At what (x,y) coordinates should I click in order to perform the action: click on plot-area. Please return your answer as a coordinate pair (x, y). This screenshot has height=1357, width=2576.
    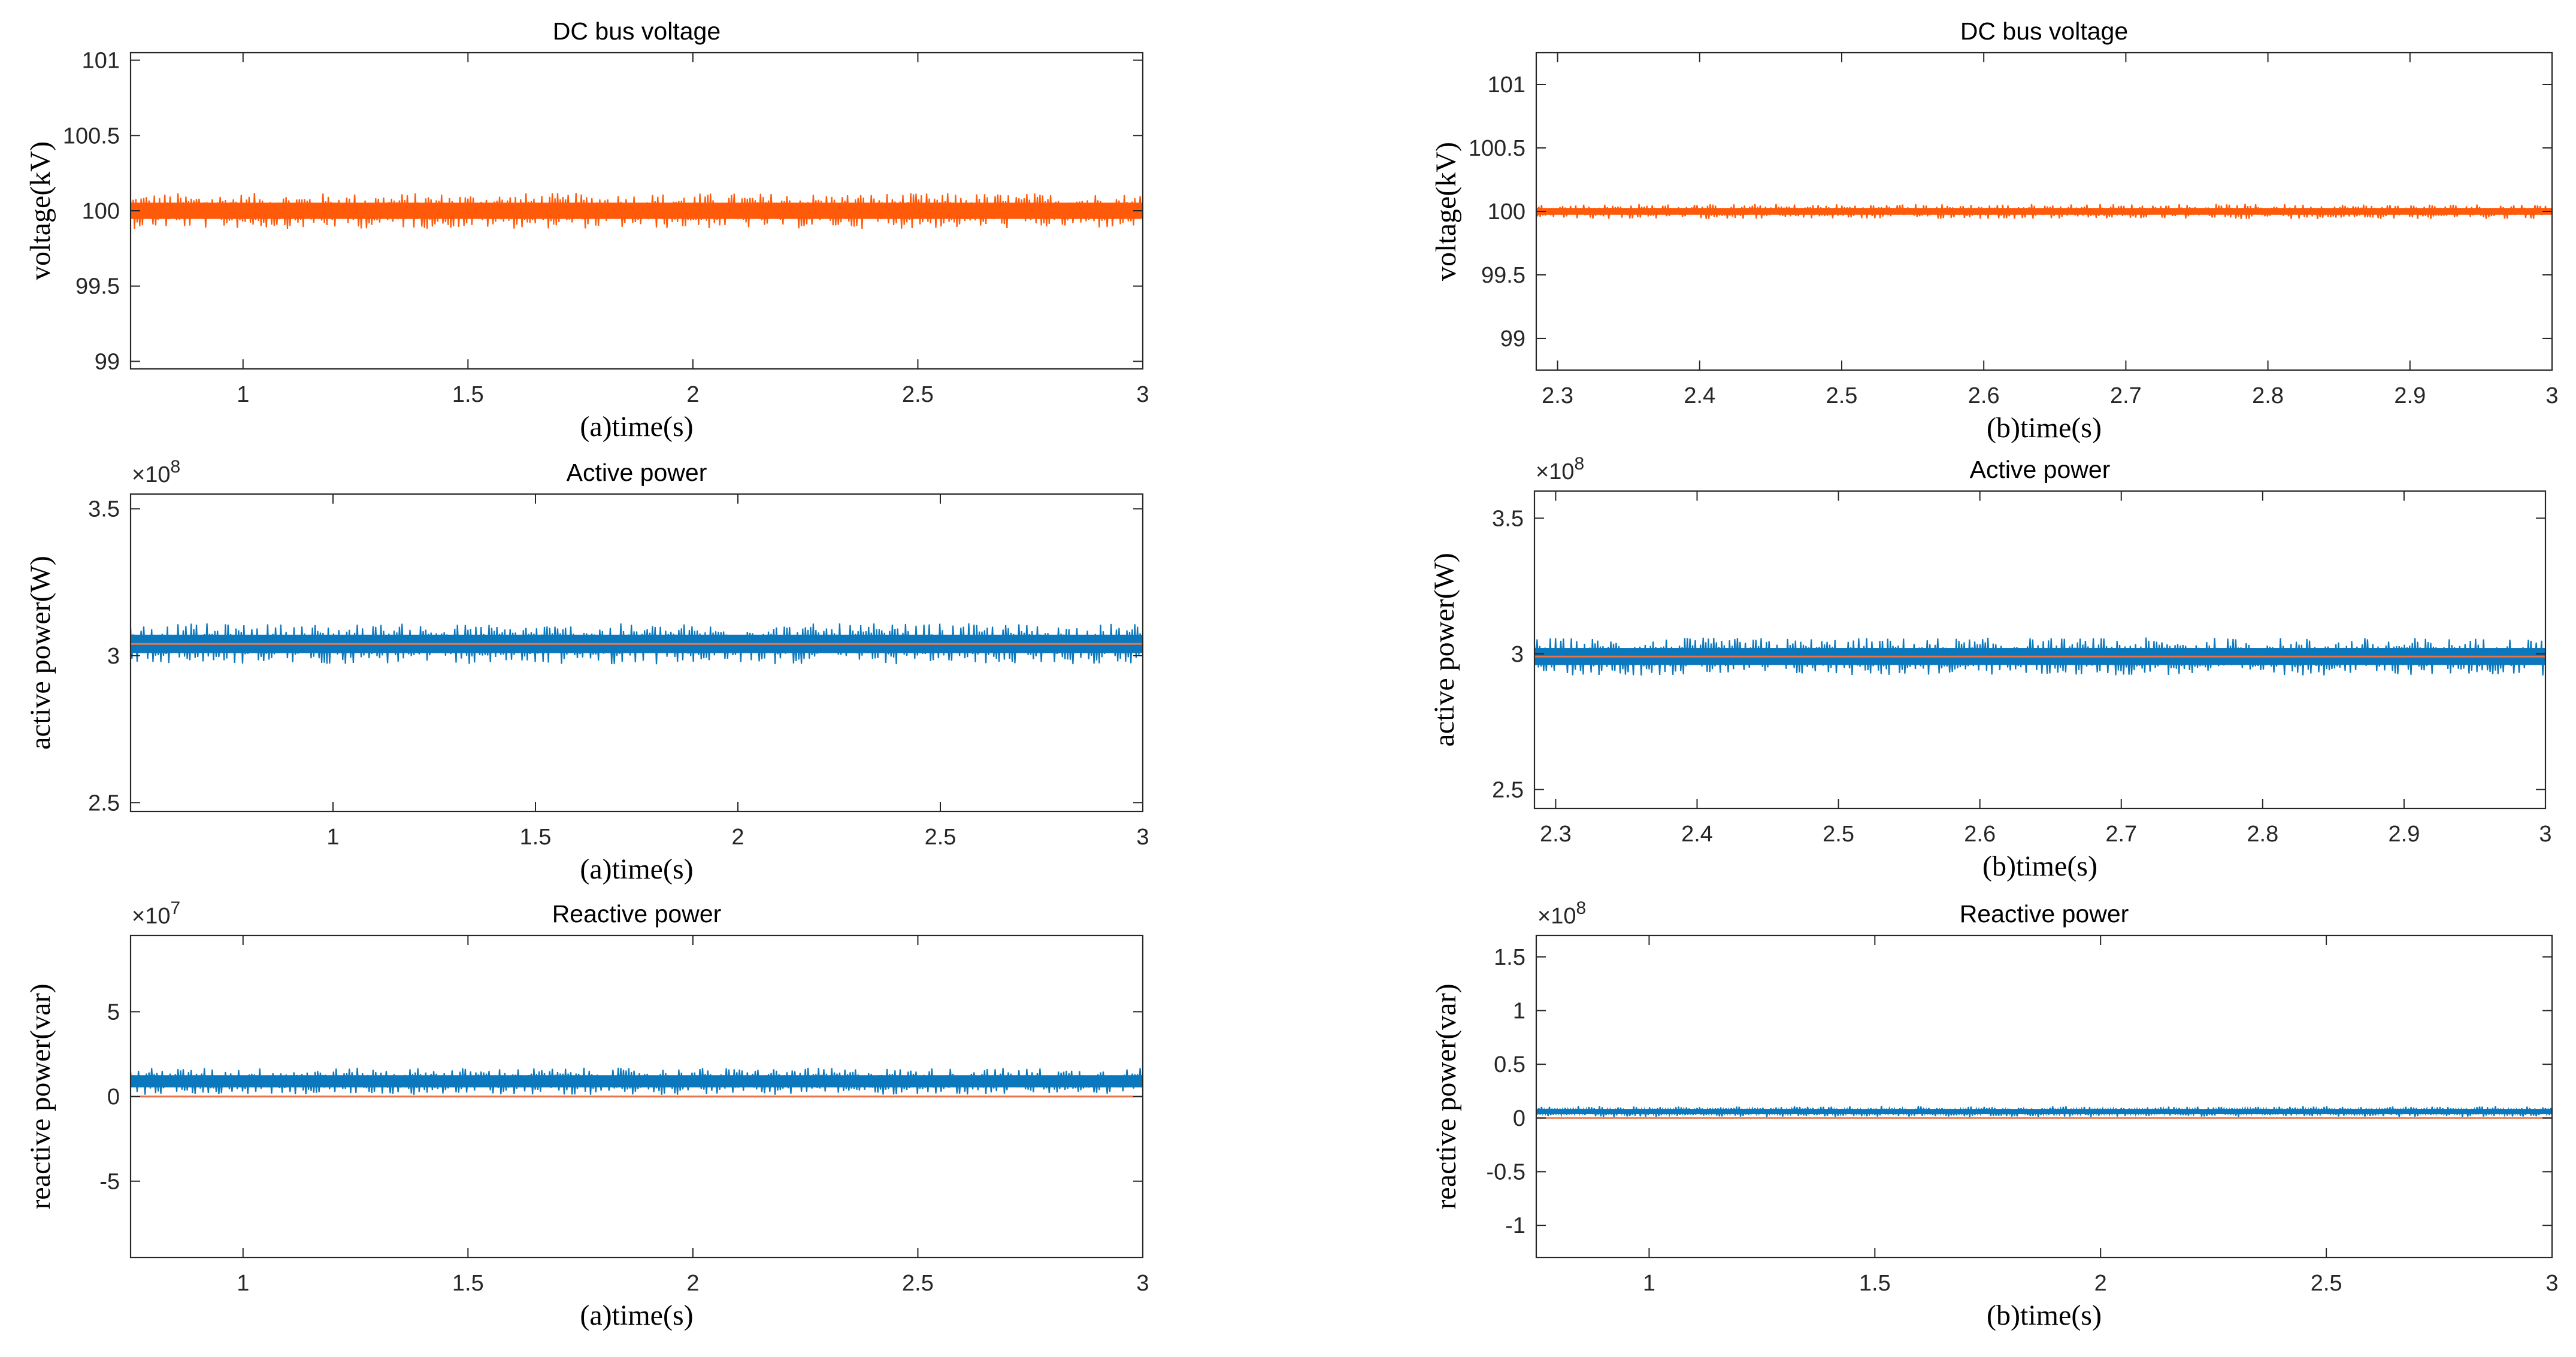
    Looking at the image, I should click on (2044, 1096).